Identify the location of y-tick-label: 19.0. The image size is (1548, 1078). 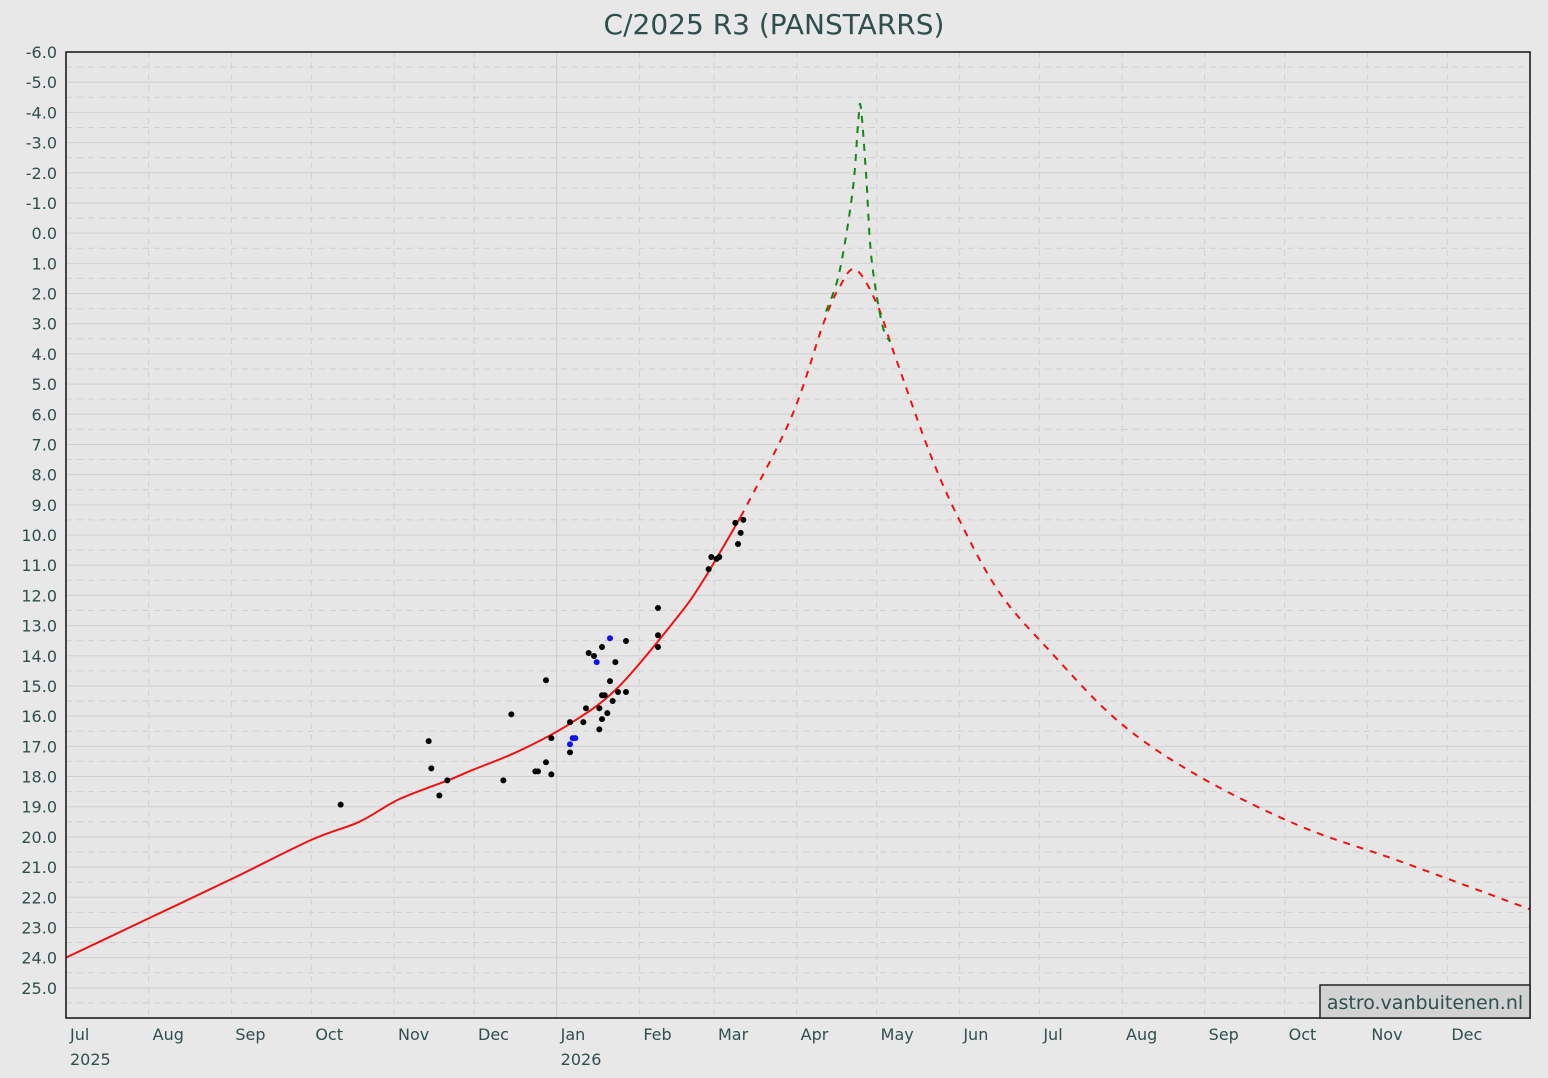
(39, 807).